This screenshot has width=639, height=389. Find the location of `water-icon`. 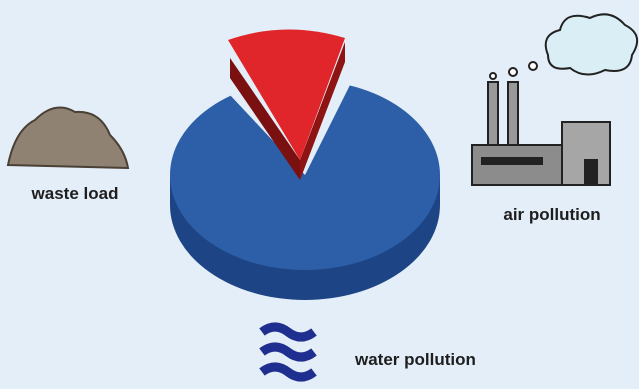

water-icon is located at coordinates (288, 352).